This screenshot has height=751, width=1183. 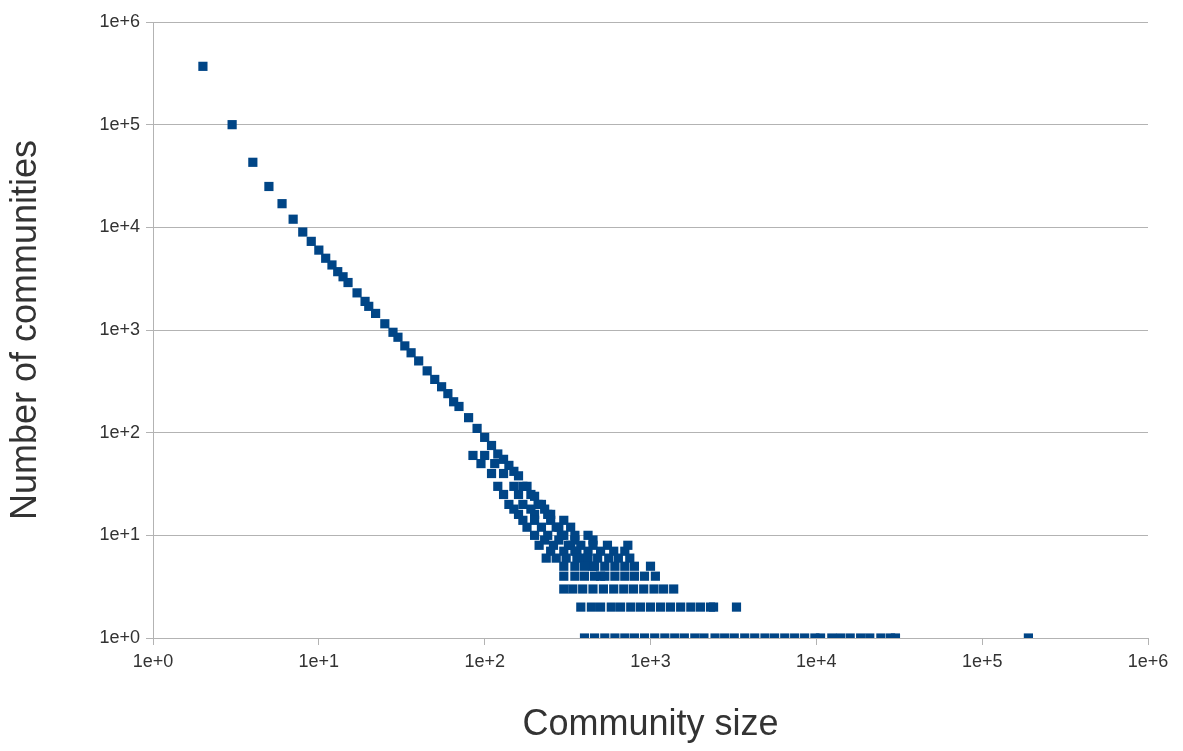 I want to click on y-tick-label: 1e+3, so click(x=119, y=328).